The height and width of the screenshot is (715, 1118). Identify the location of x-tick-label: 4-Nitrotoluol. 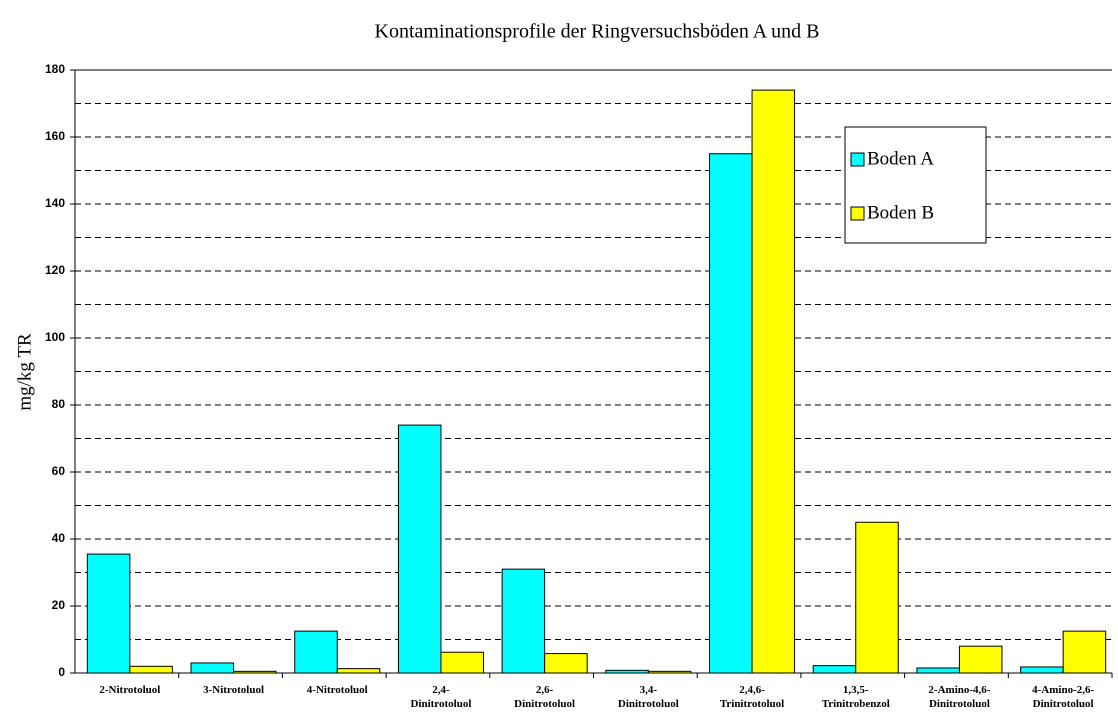
(337, 690).